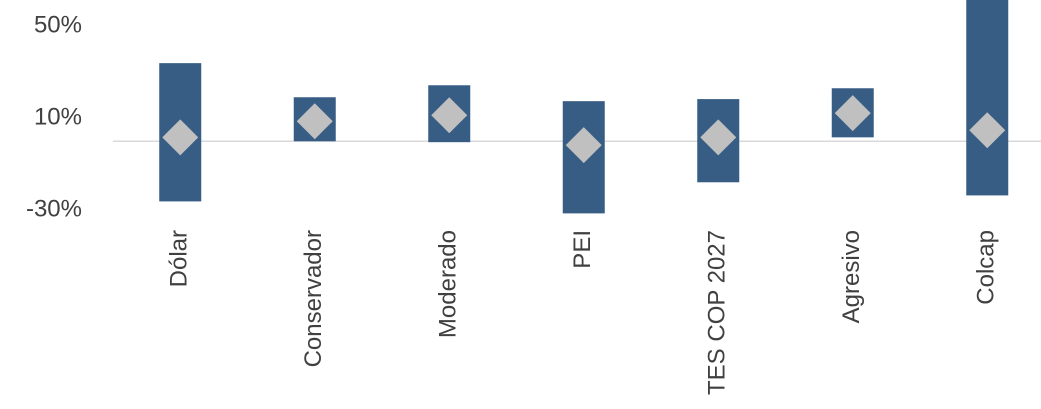 This screenshot has height=409, width=1041. Describe the element at coordinates (448, 284) in the screenshot. I see `x-tick-label: Moderado` at that location.